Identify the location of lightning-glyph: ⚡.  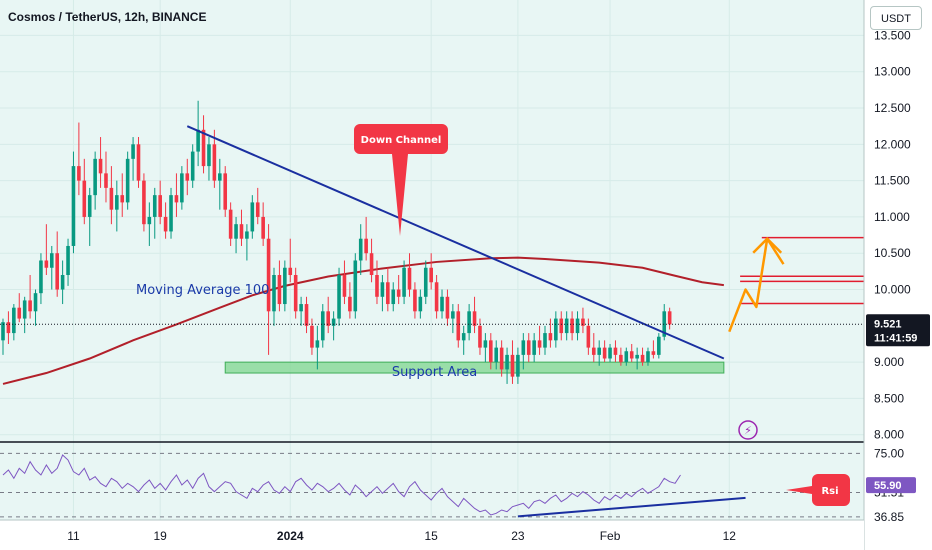
(748, 430).